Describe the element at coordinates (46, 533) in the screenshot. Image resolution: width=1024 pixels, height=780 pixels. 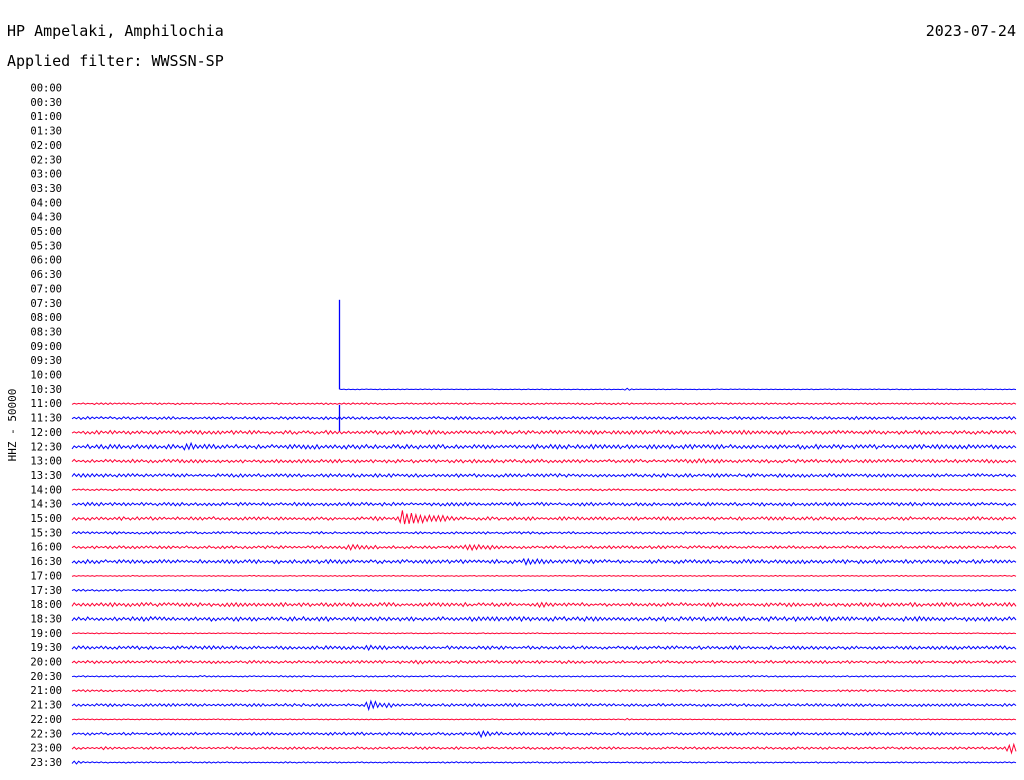
I see `time-label: 15:30` at that location.